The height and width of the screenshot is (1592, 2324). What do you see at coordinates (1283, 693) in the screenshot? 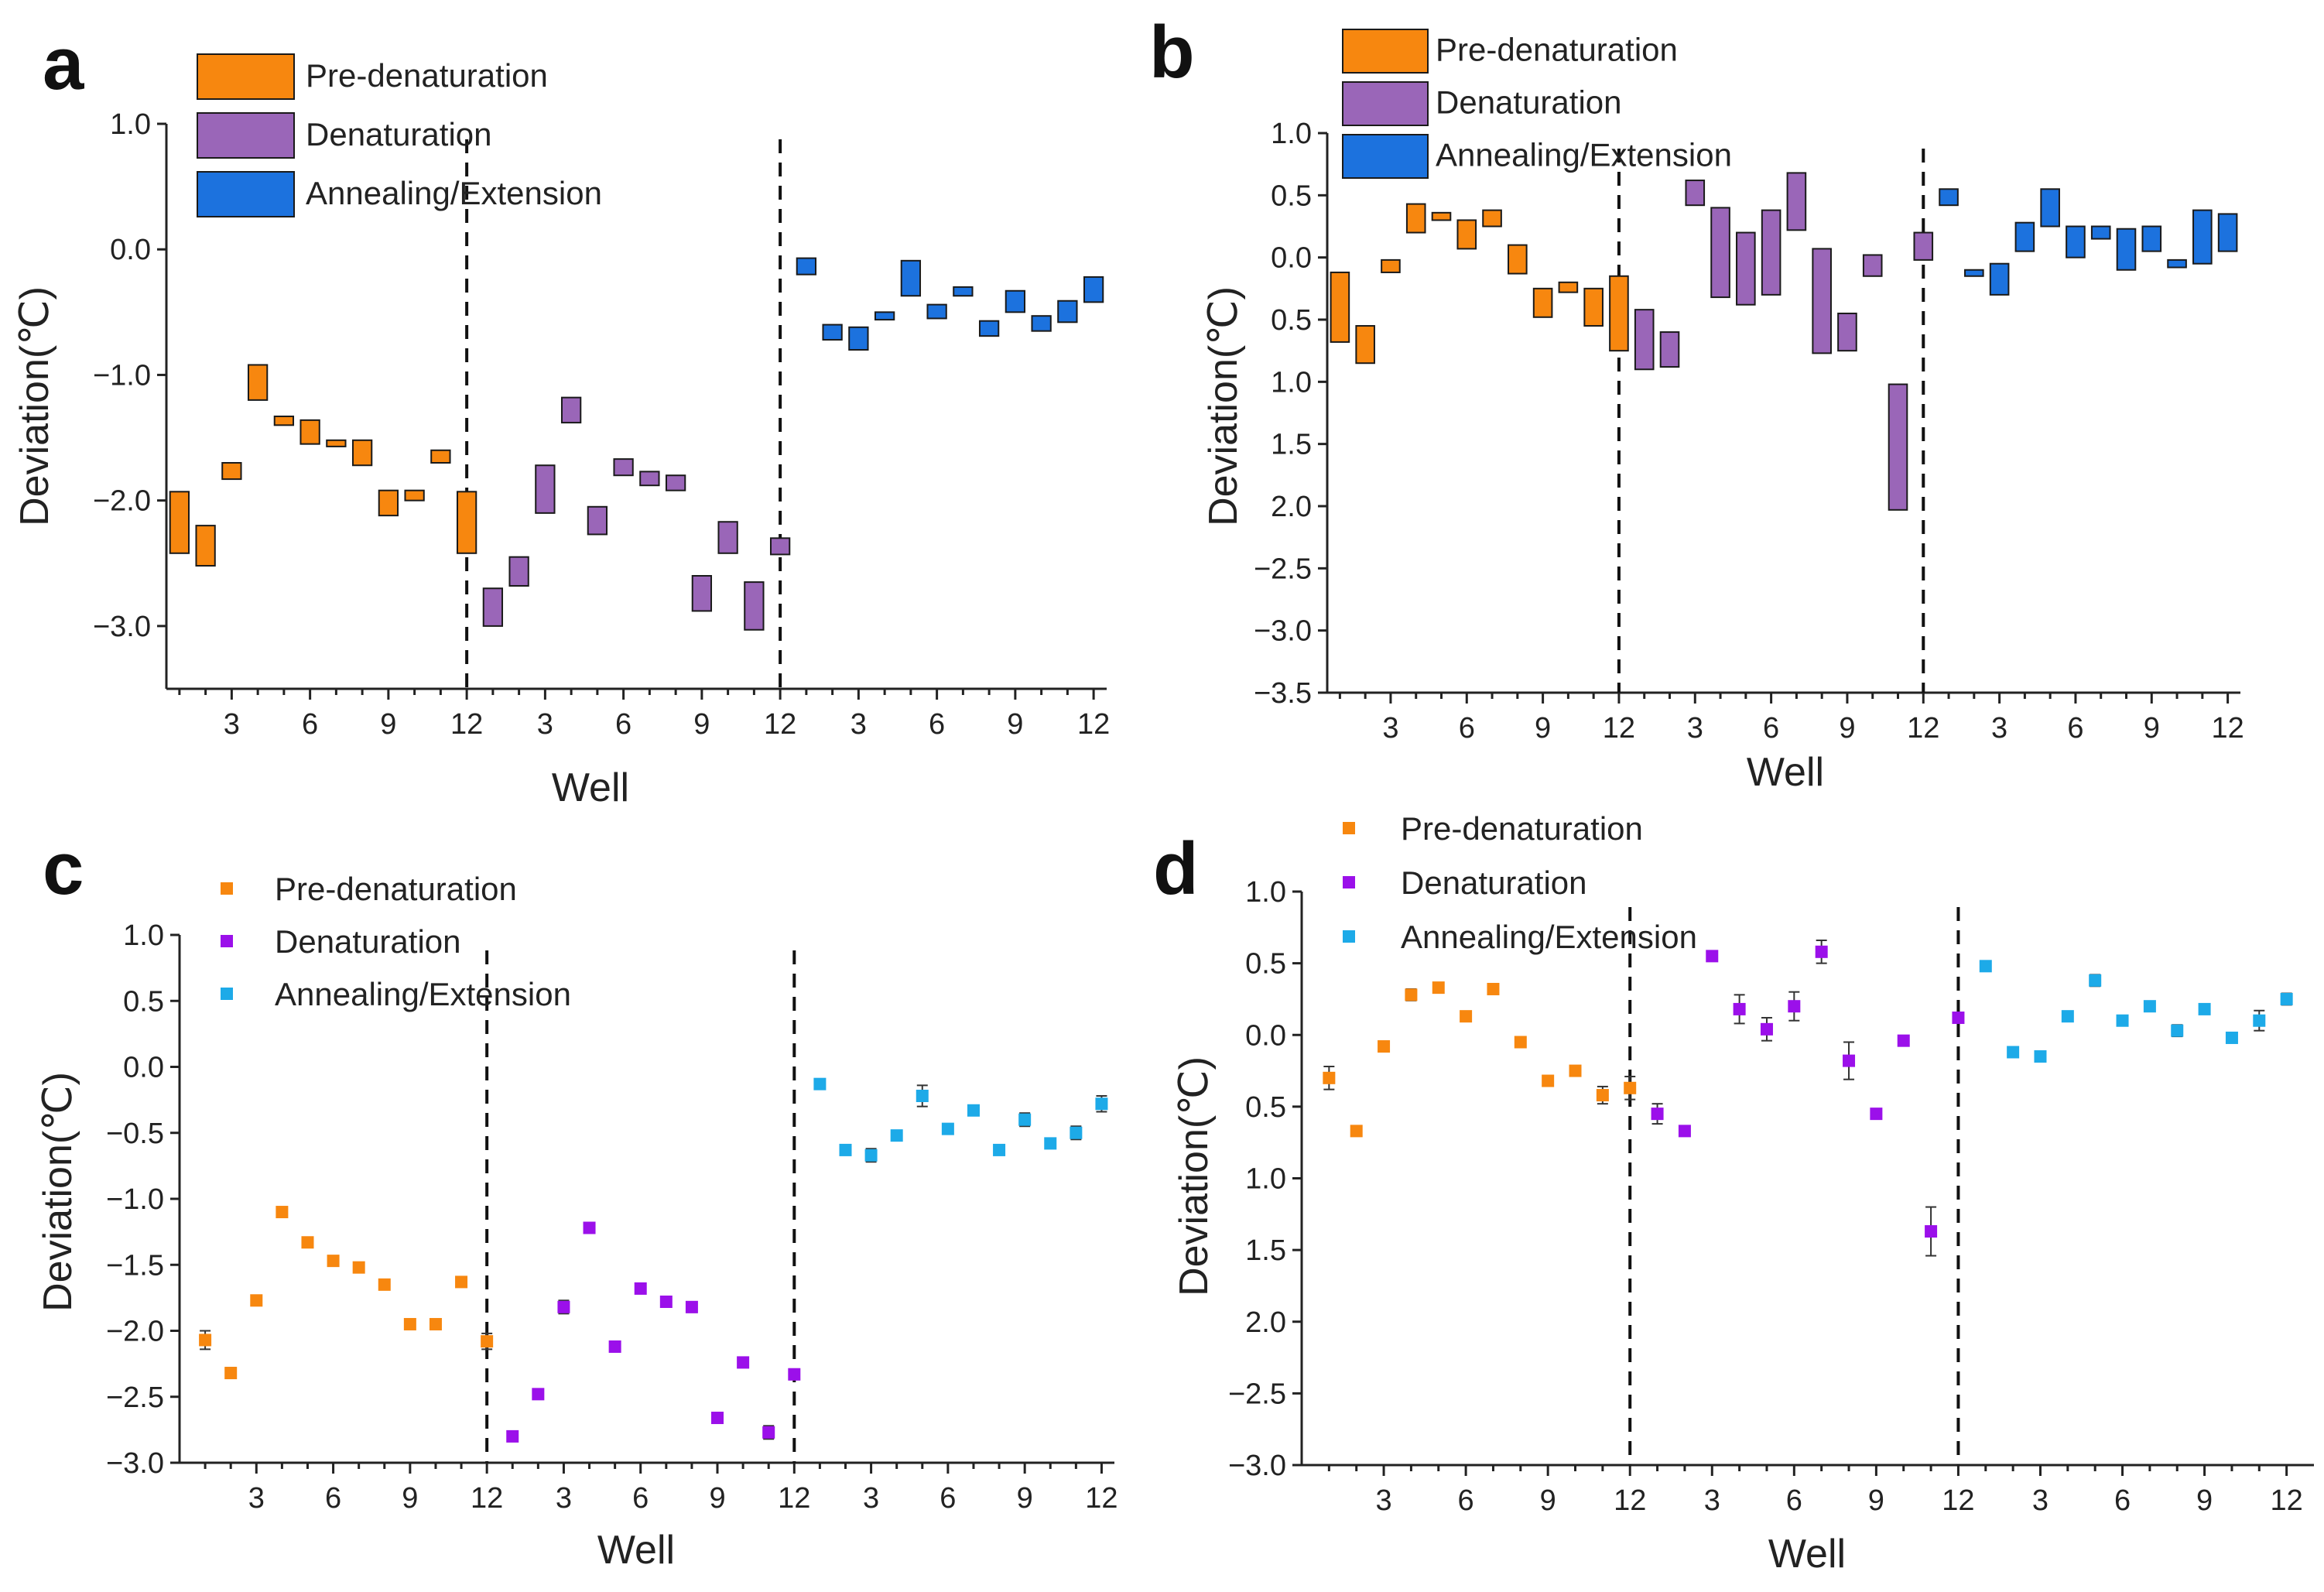
I see `y-tick-label: −3.5` at bounding box center [1283, 693].